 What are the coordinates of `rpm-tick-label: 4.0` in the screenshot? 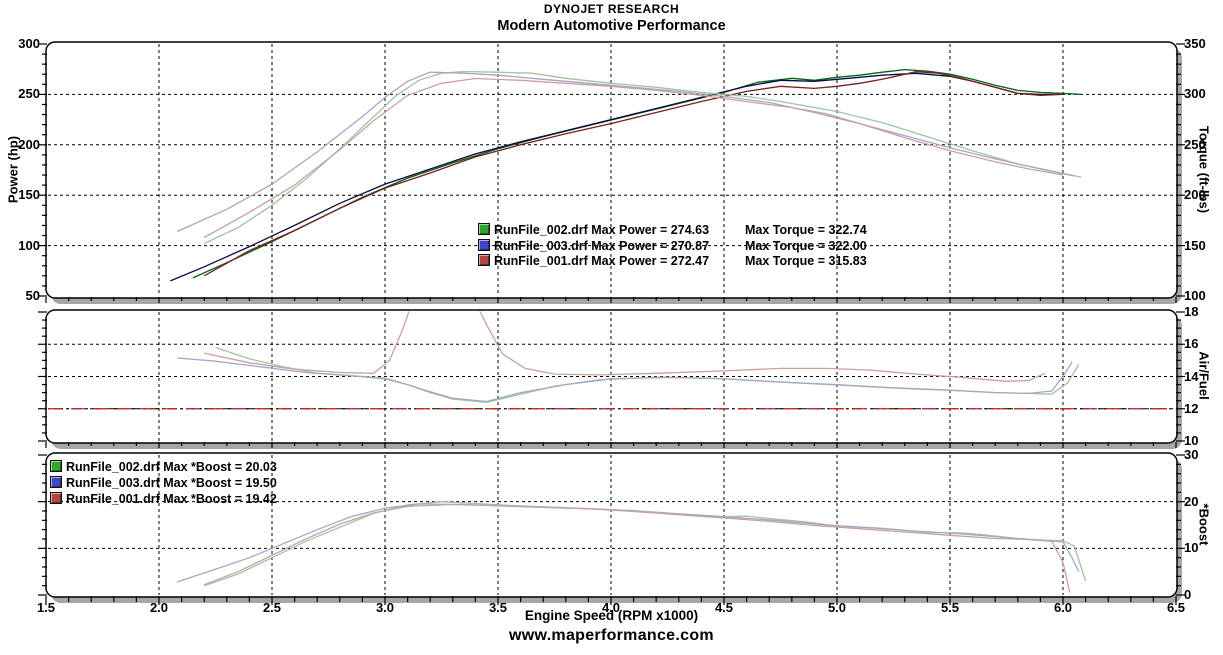 It's located at (611, 607).